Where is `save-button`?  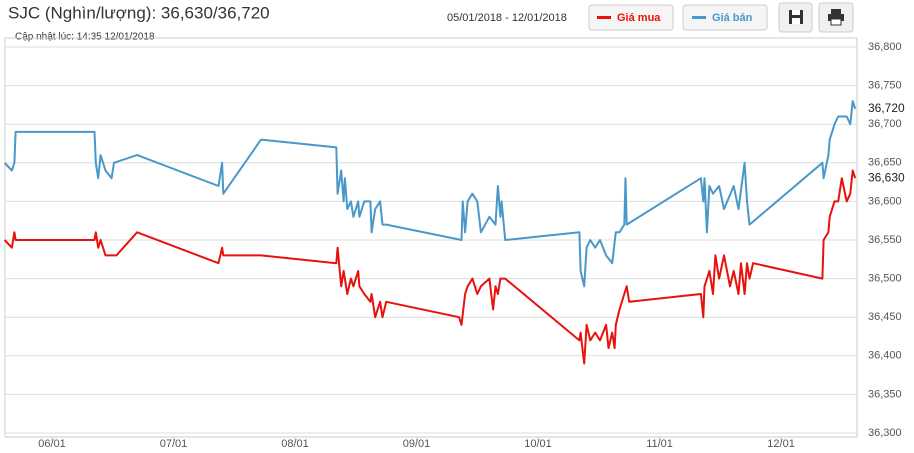
save-button is located at coordinates (795, 17).